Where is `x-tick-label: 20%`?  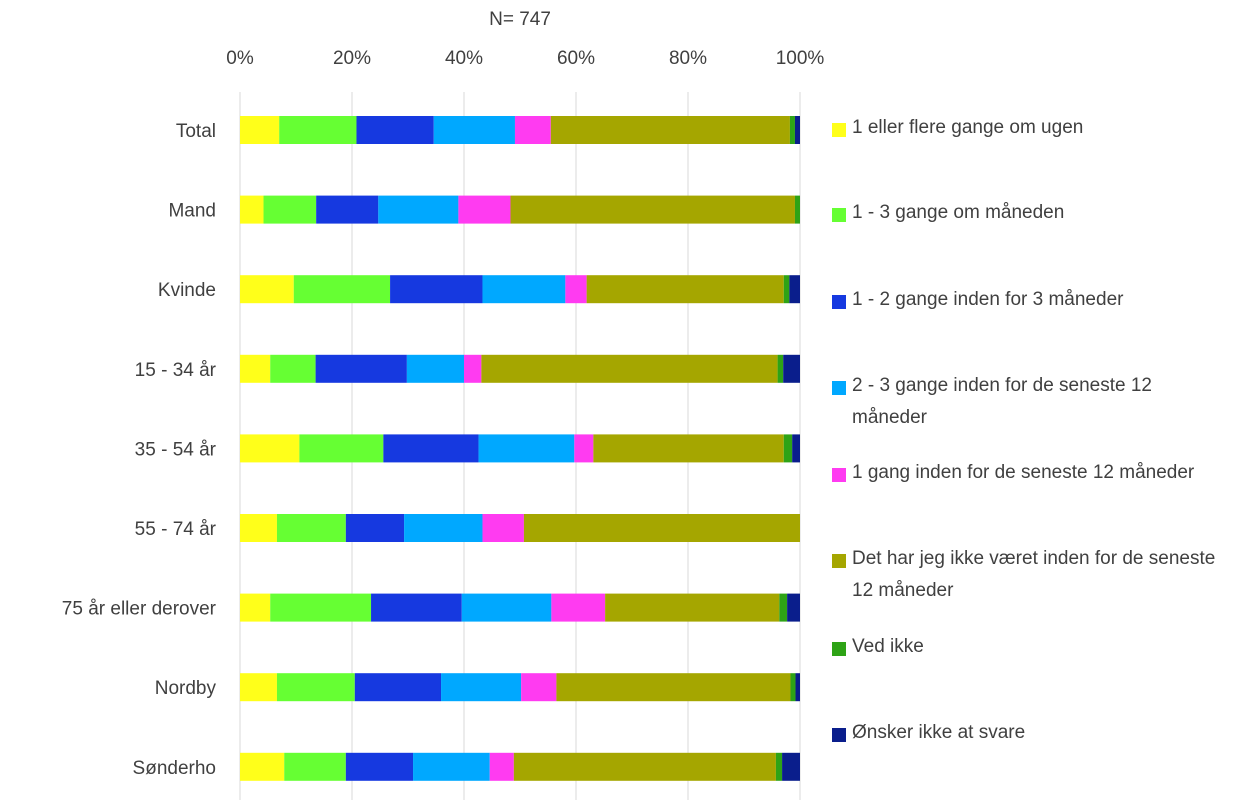 x-tick-label: 20% is located at coordinates (352, 58).